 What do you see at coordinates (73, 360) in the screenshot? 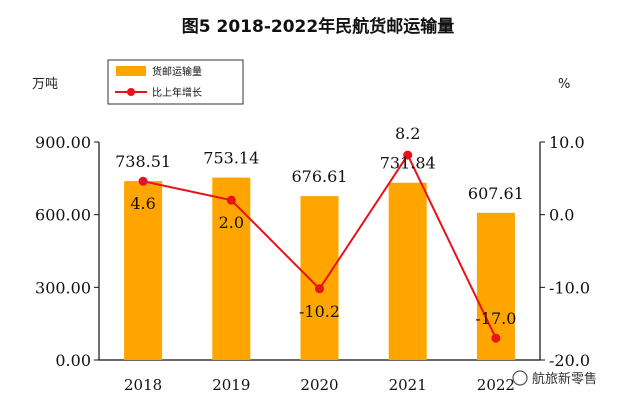
I see `left-tick-label: 0.00` at bounding box center [73, 360].